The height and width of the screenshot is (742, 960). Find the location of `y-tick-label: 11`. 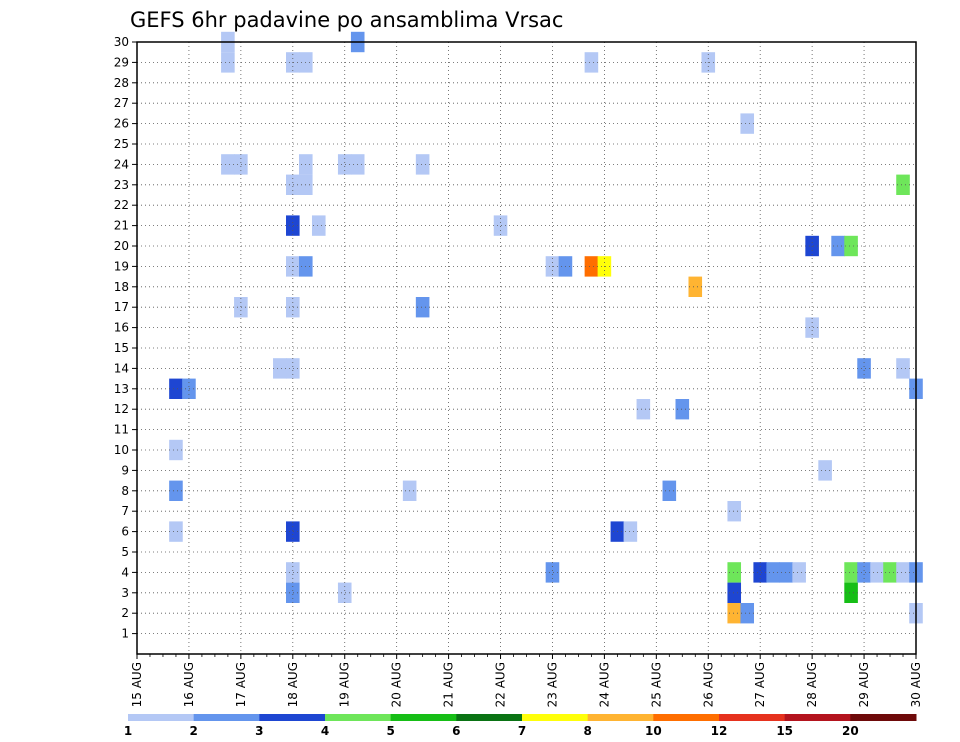

y-tick-label: 11 is located at coordinates (121, 430).